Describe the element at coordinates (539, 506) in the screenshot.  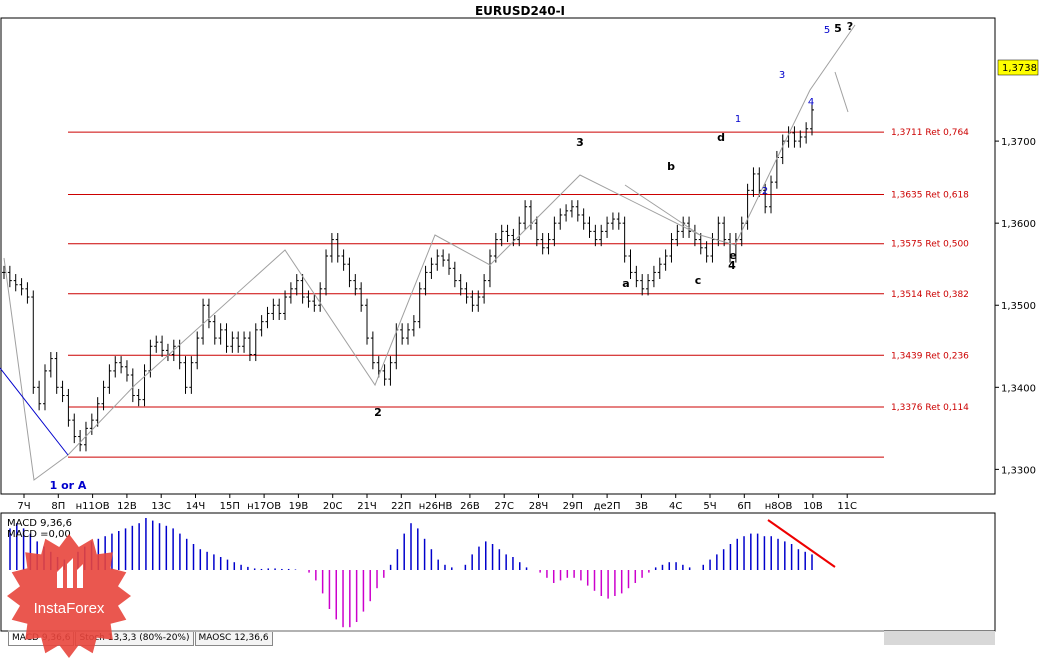
I see `time-tick-label: 28Ч` at that location.